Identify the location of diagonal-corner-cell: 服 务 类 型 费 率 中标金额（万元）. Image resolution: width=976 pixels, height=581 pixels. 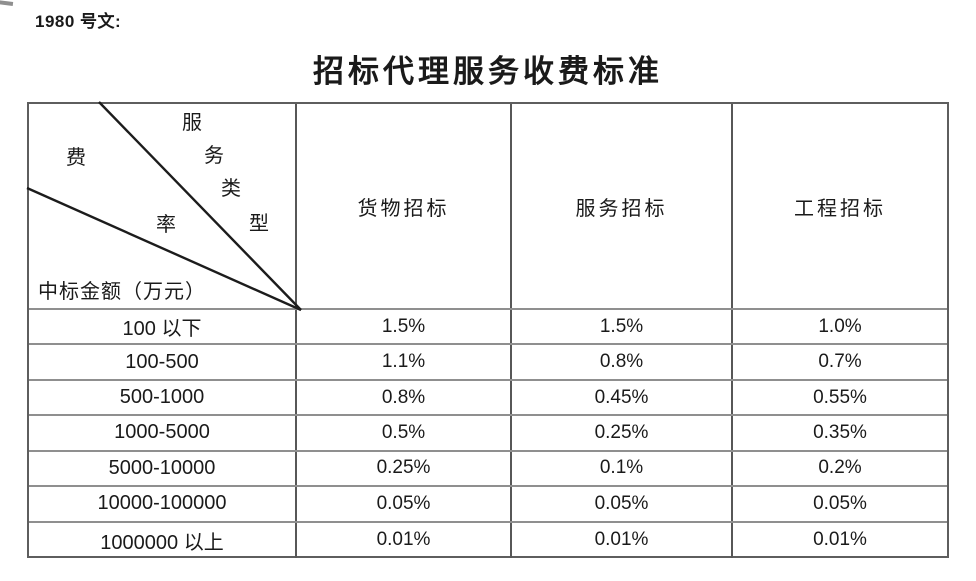
(164, 206).